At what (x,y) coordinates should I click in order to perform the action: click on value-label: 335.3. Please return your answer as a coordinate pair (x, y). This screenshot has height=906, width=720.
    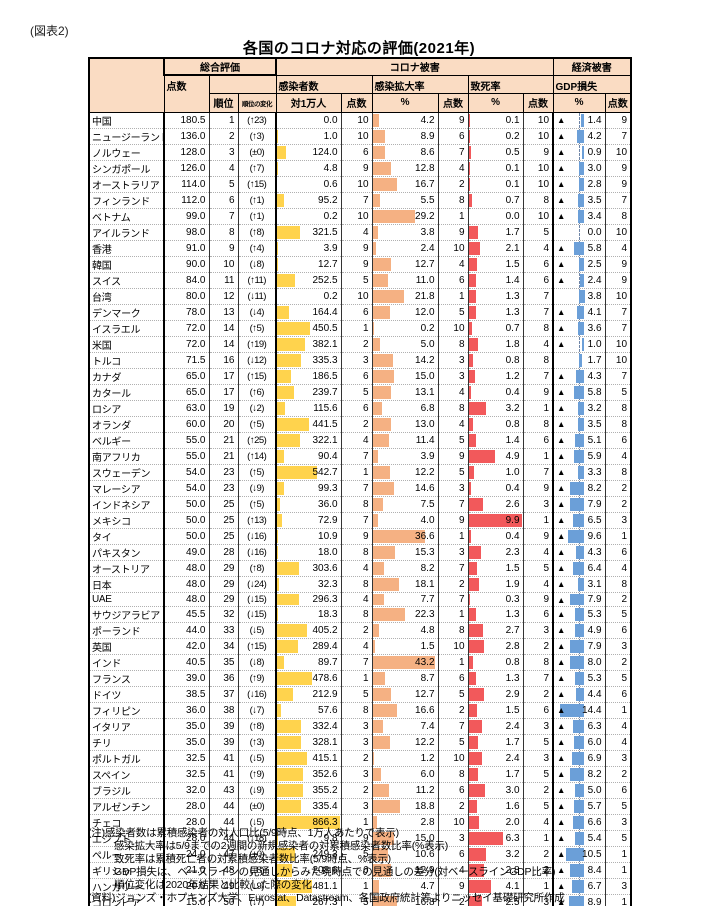
    Looking at the image, I should click on (325, 360).